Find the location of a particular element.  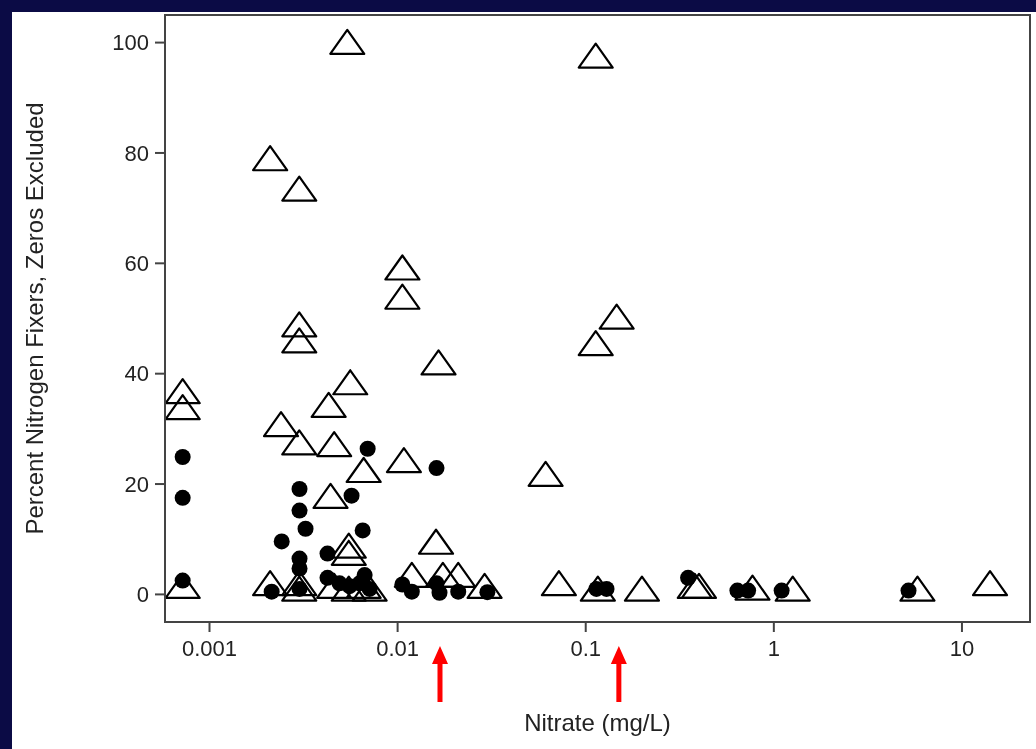

x-tick-label: 1 is located at coordinates (773, 648).